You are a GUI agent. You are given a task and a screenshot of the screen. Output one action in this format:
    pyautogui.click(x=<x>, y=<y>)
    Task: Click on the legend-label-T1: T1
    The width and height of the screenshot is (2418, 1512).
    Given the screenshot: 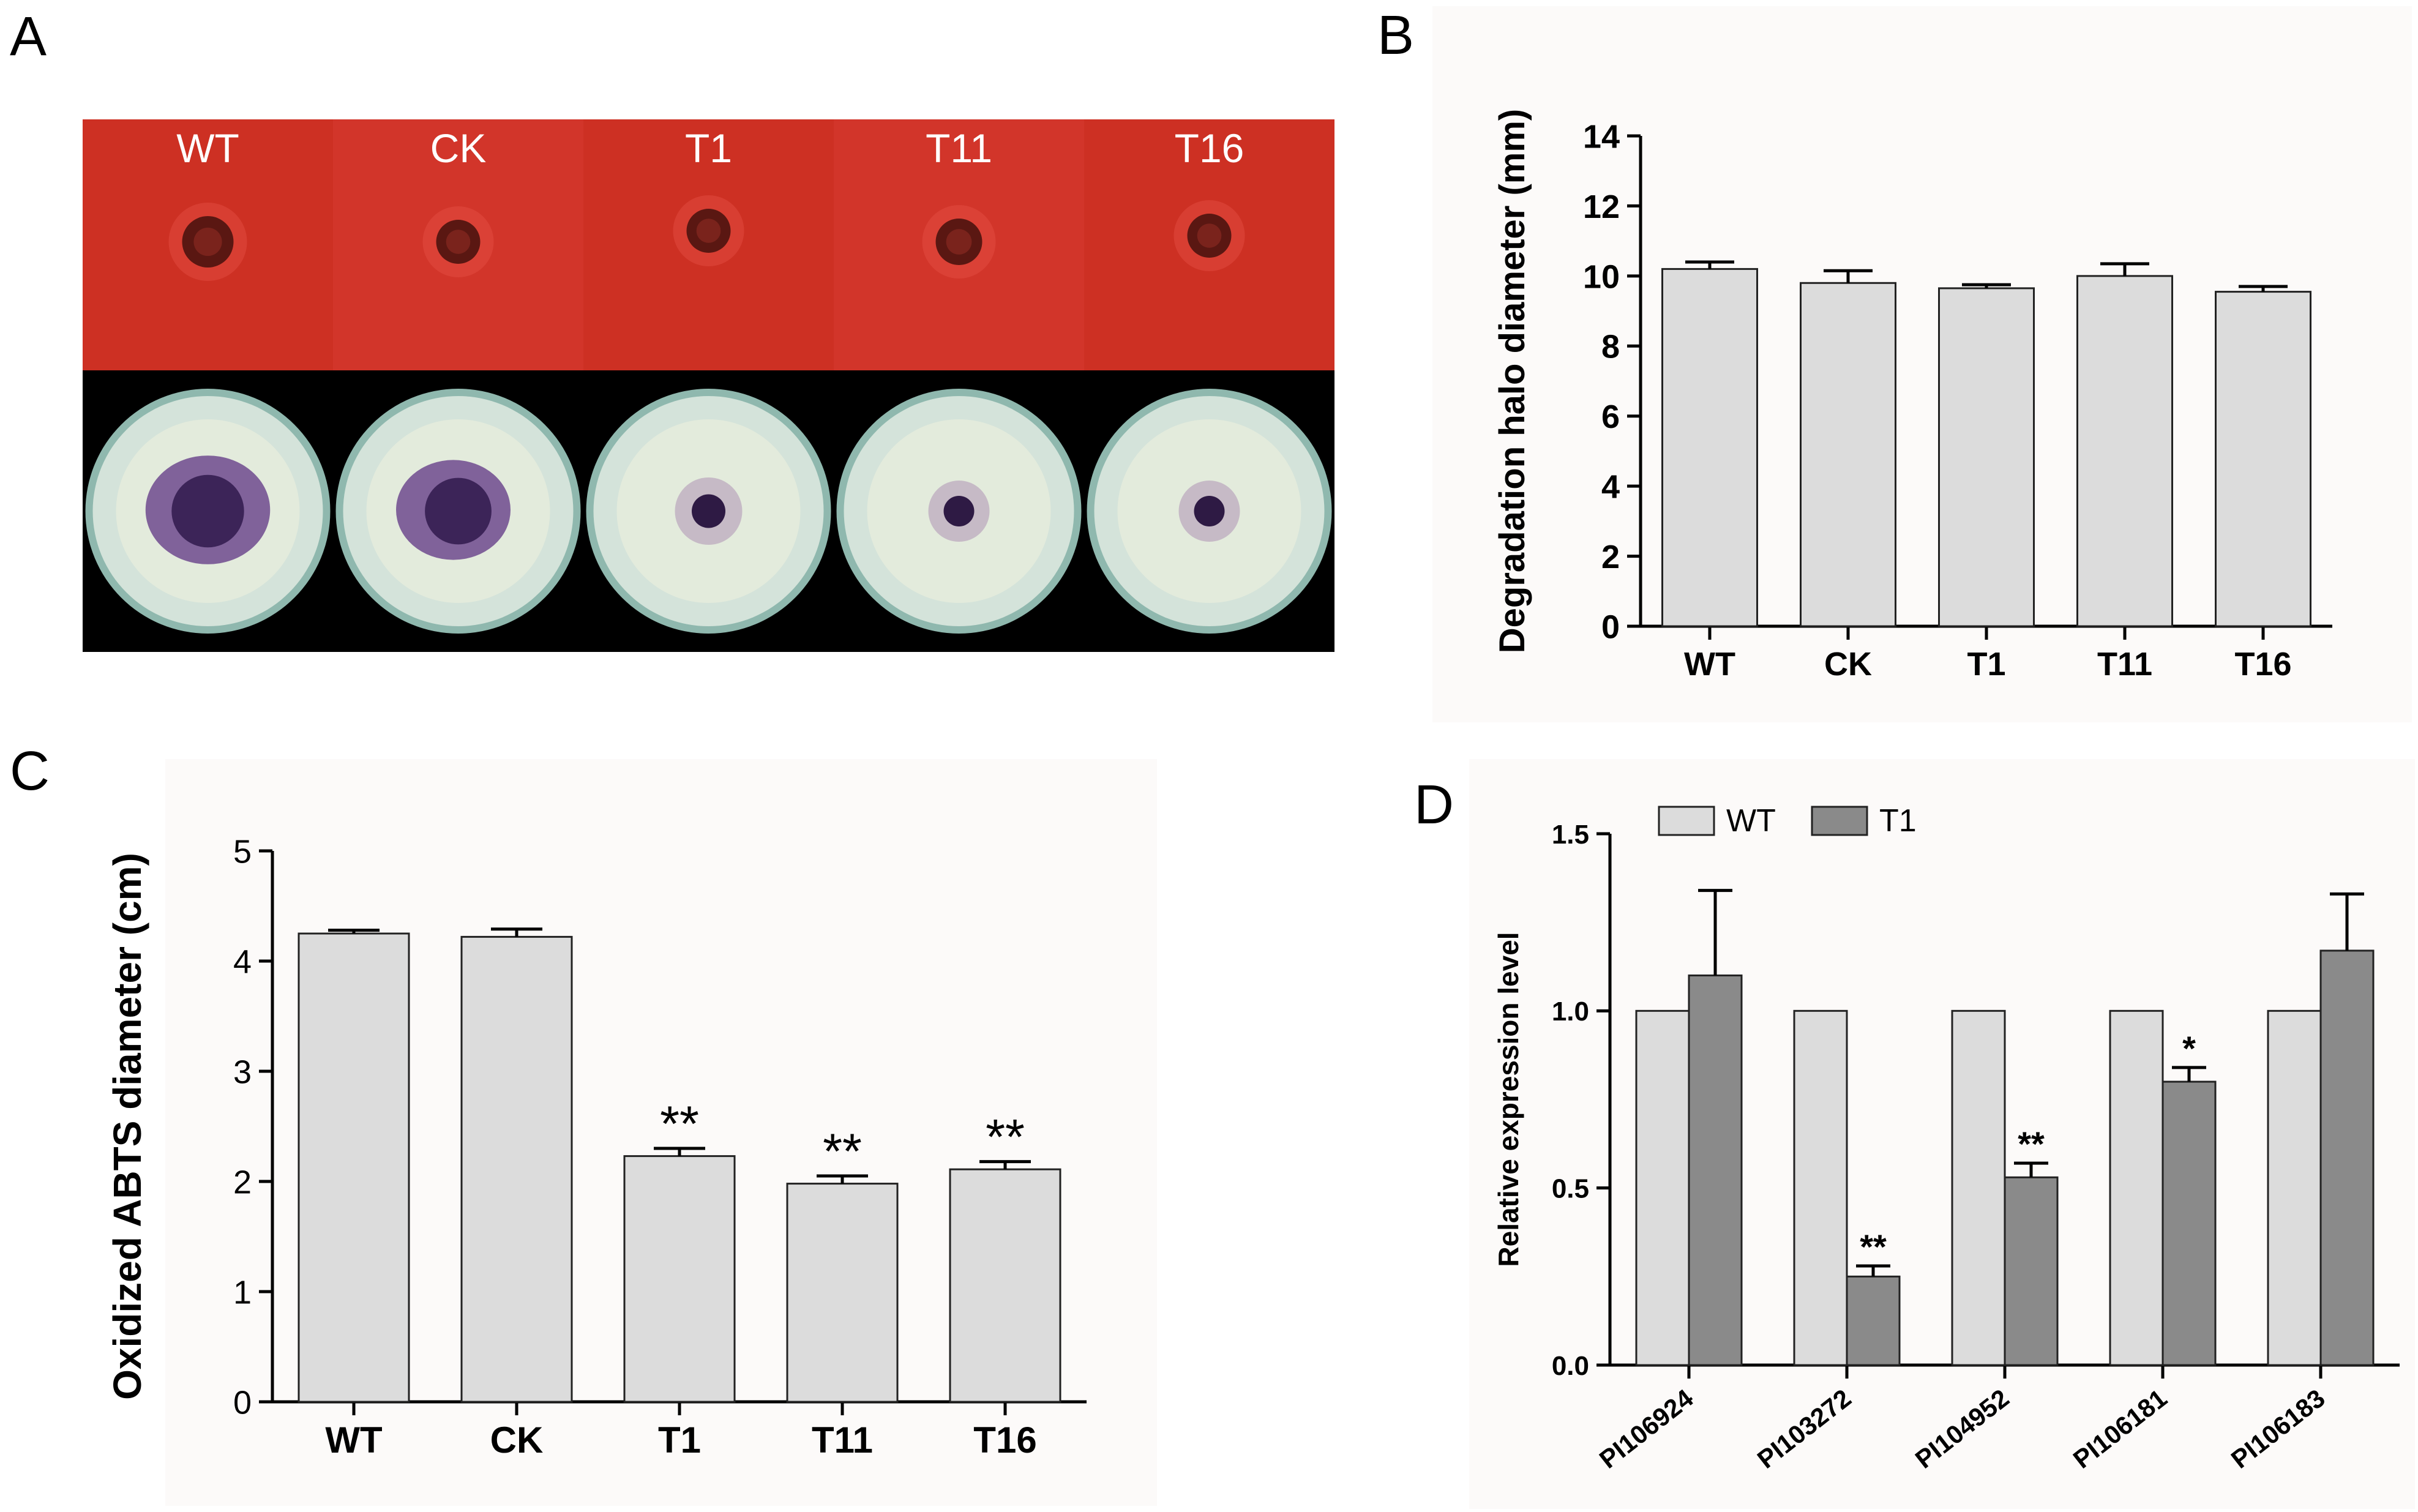 What is the action you would take?
    pyautogui.click(x=1898, y=821)
    